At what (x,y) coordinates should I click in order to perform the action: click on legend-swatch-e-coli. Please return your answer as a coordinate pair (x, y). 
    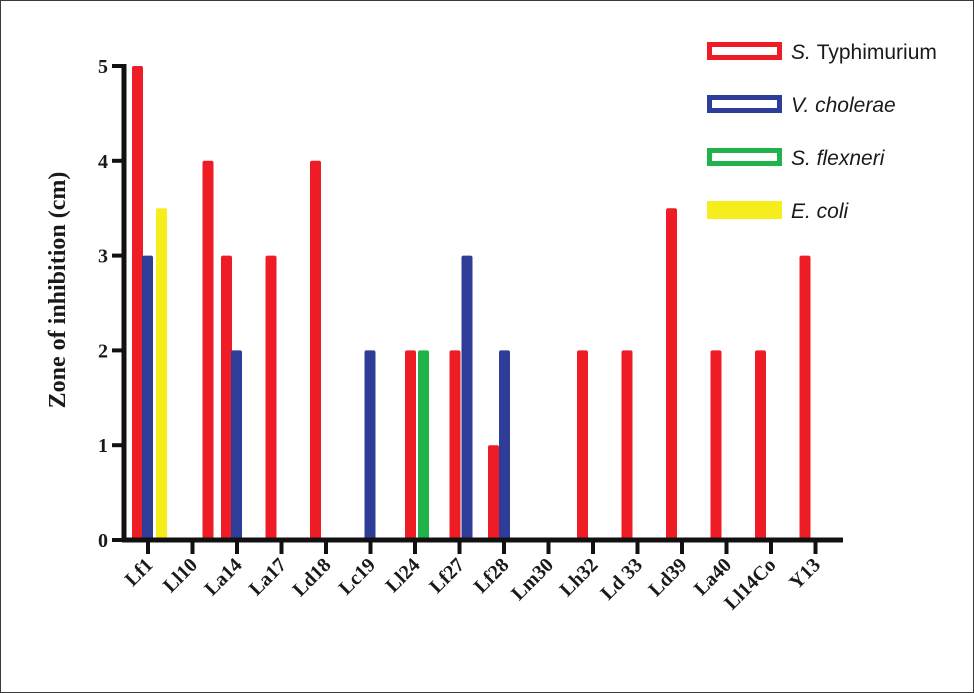
    Looking at the image, I should click on (744, 210).